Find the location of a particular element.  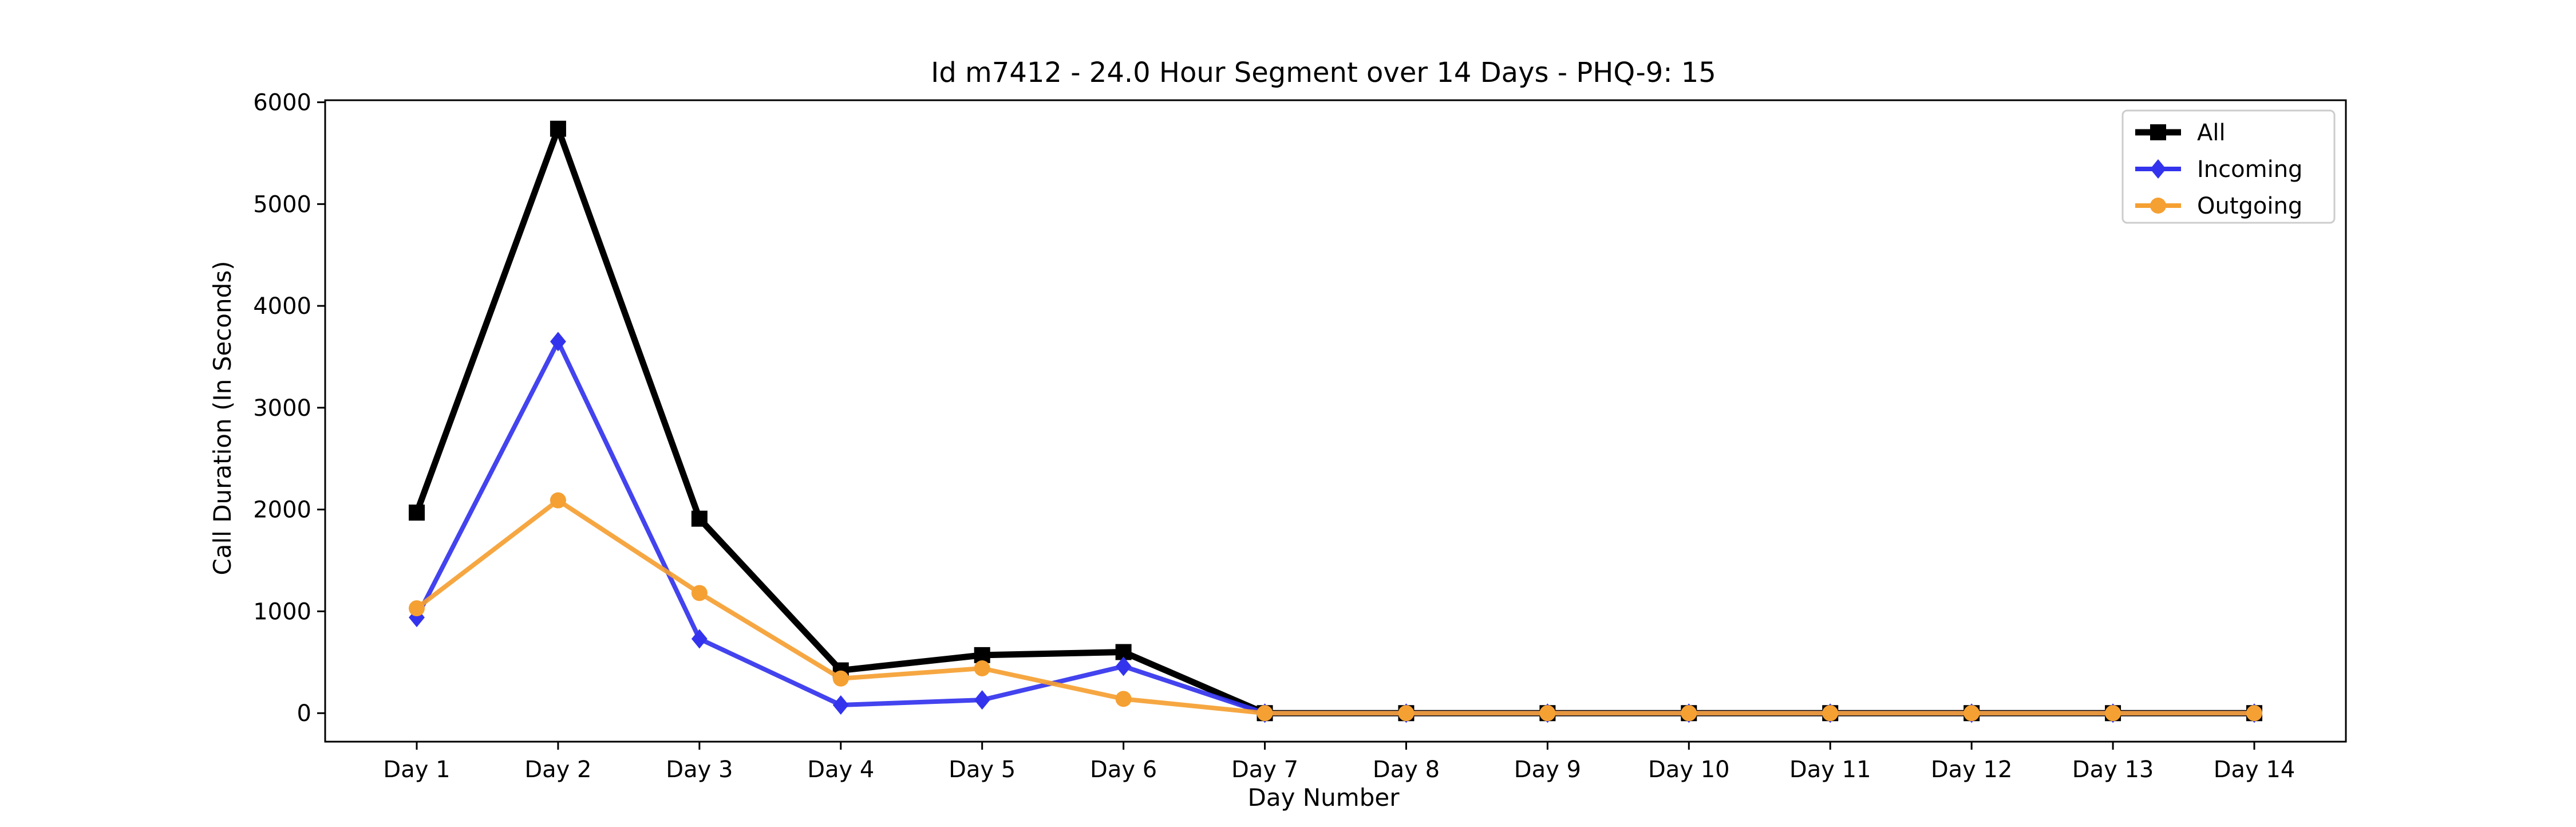

x-tick-label: Day 11 is located at coordinates (1830, 770).